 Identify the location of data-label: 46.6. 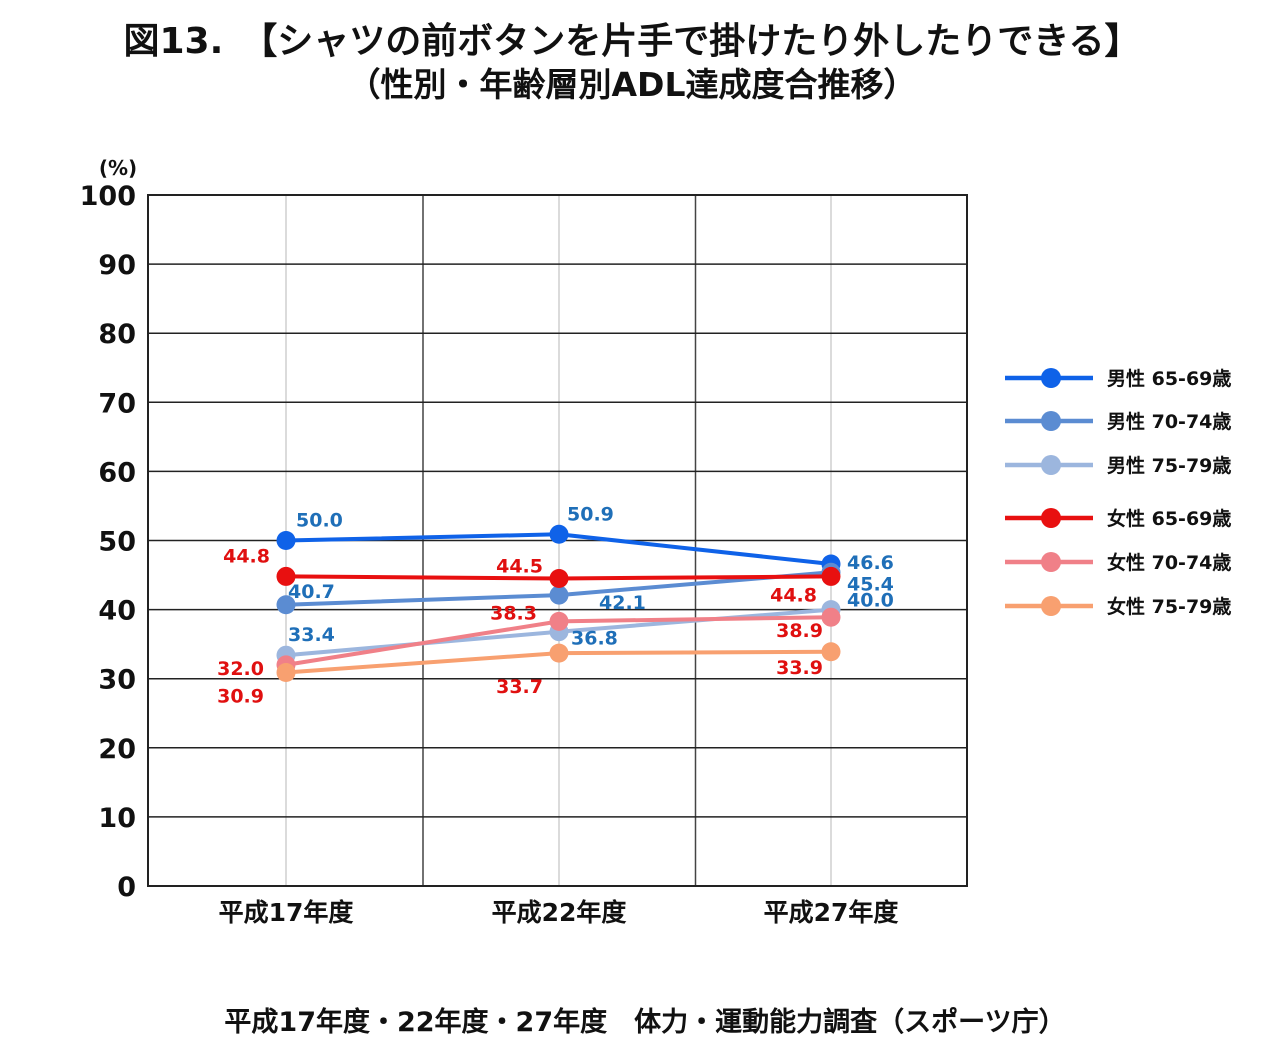
(870, 563).